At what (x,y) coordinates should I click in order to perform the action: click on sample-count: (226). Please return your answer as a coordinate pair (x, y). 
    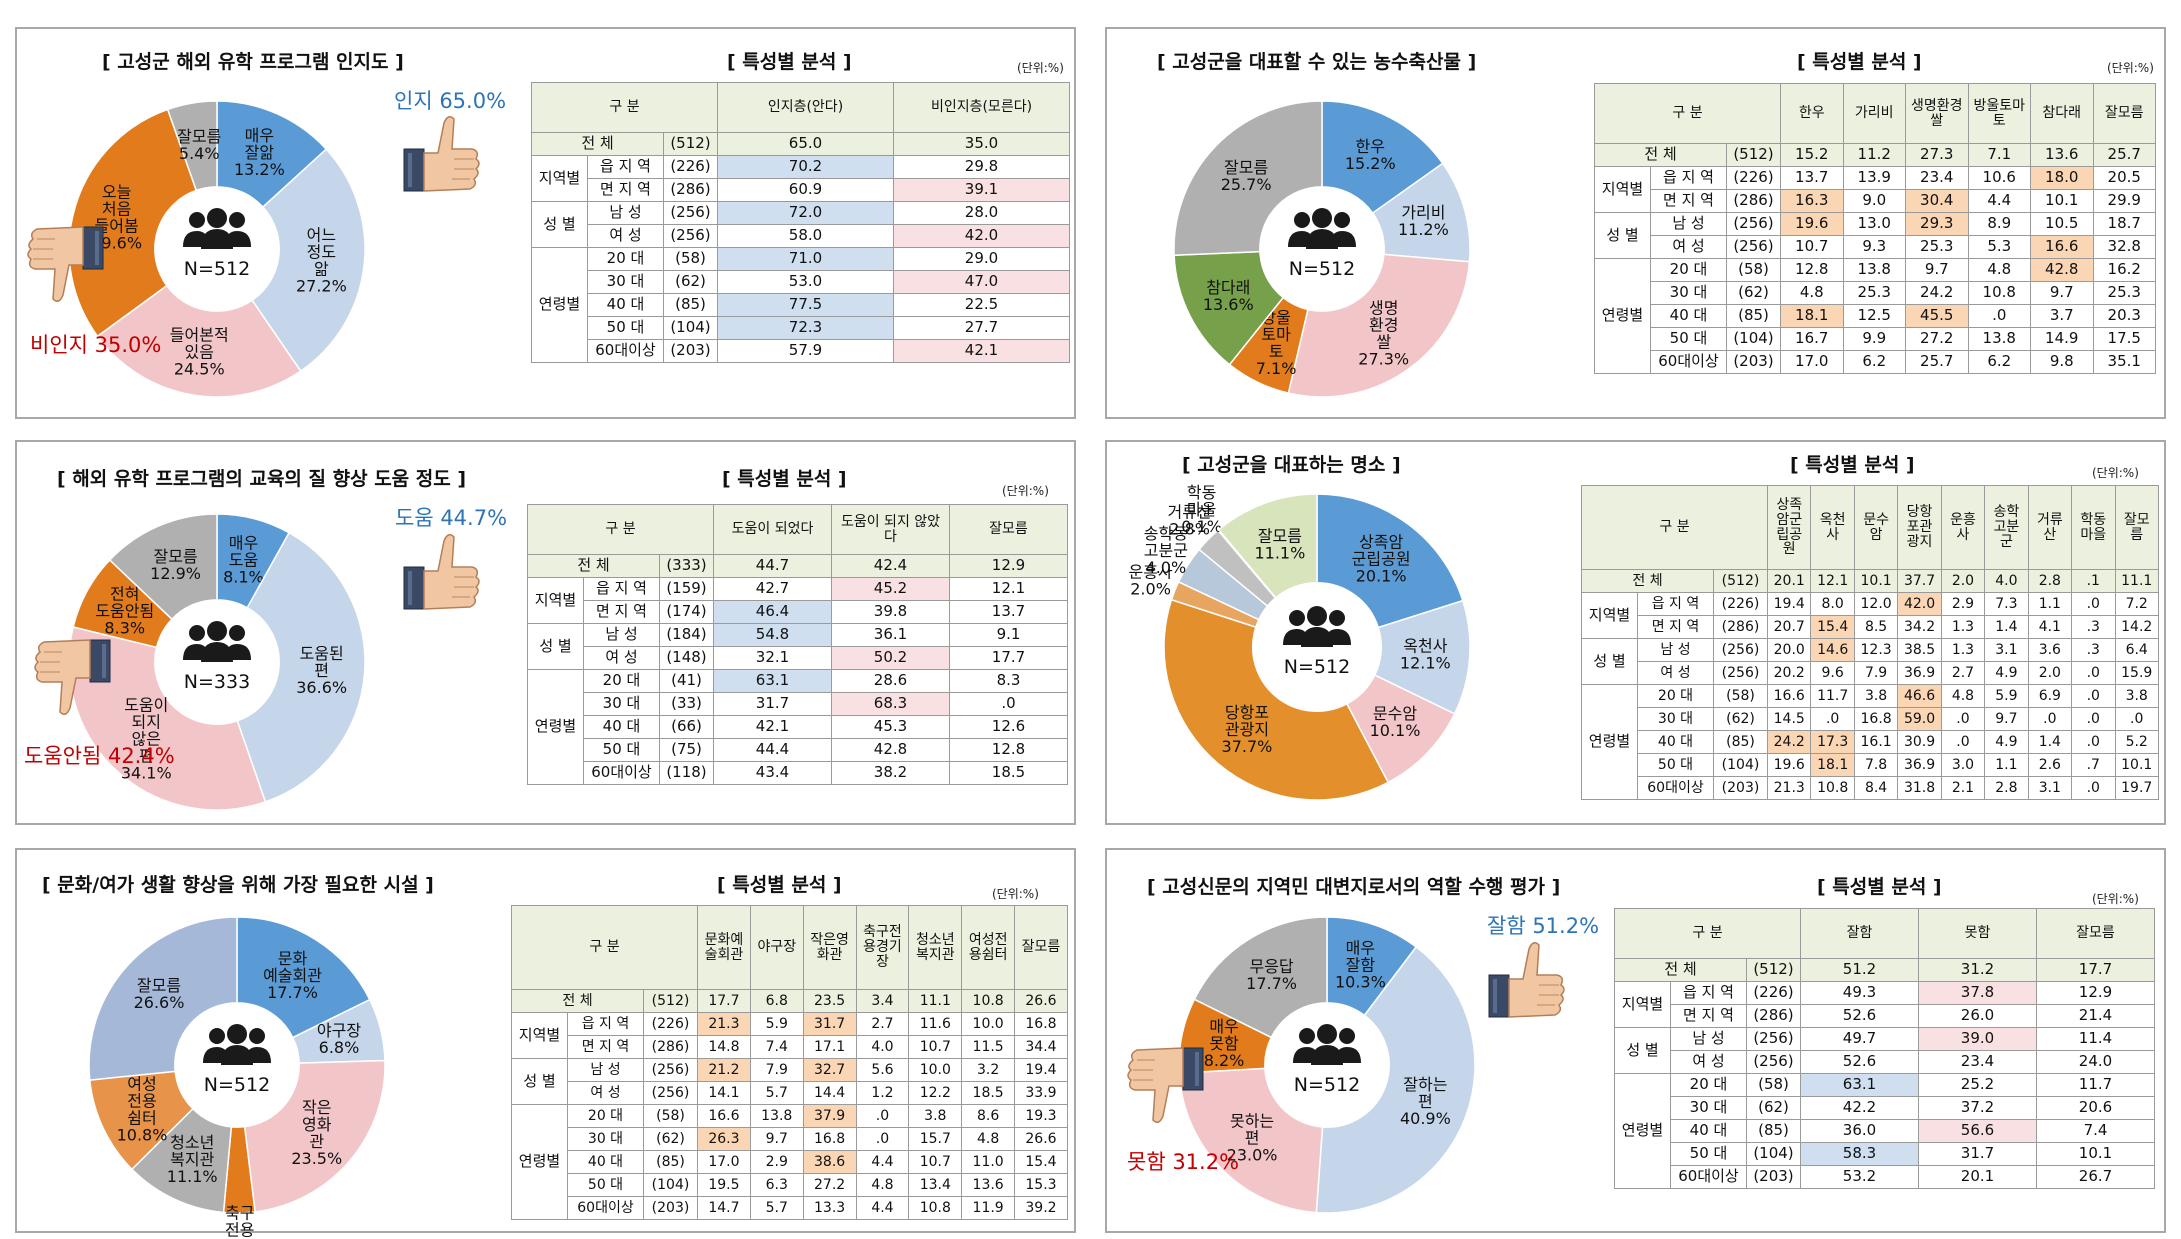
    Looking at the image, I should click on (1740, 604).